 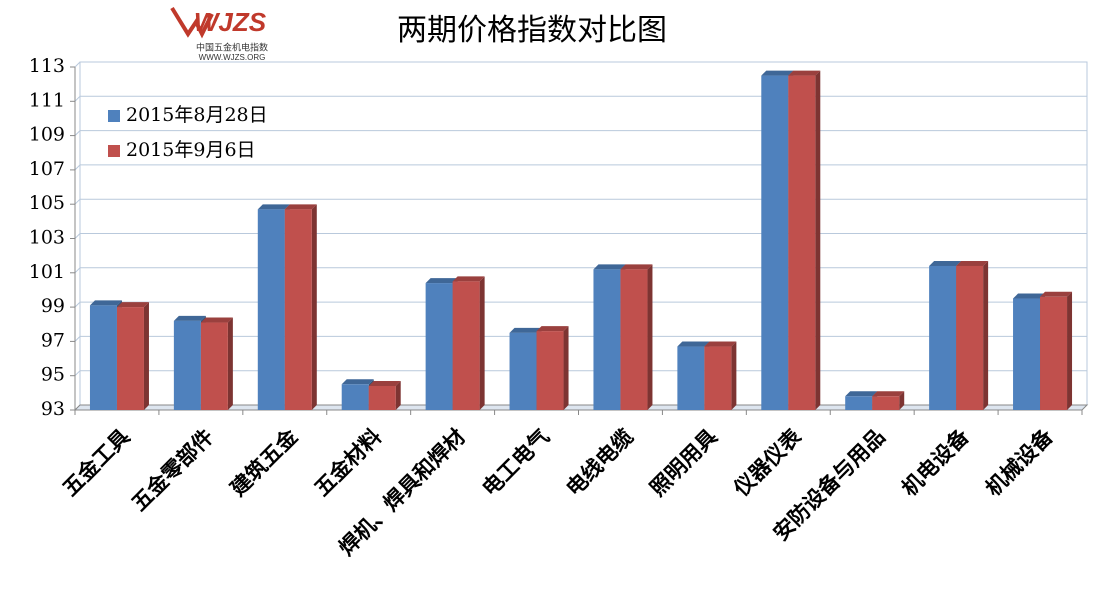 I want to click on x-tick-label: 电线电缆, so click(x=599, y=462).